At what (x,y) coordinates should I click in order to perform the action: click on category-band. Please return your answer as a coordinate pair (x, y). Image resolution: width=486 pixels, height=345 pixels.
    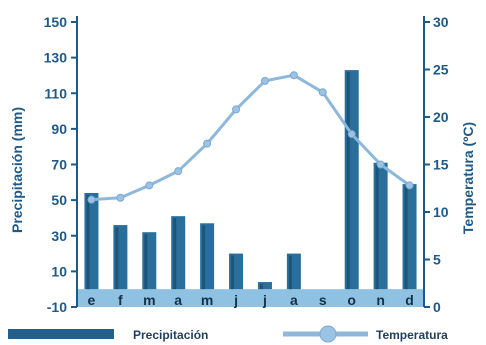
    Looking at the image, I should click on (250, 298).